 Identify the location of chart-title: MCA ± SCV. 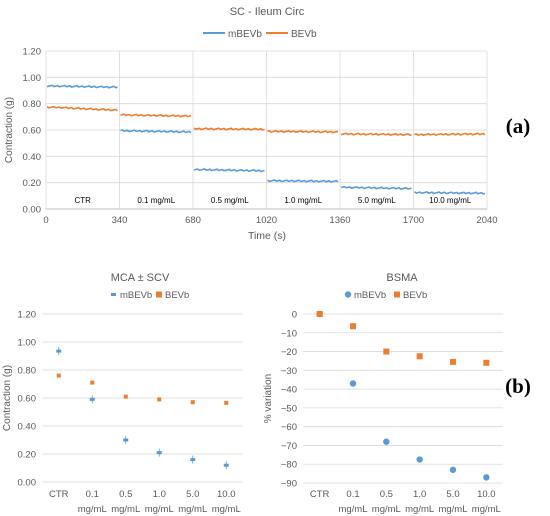
(140, 278).